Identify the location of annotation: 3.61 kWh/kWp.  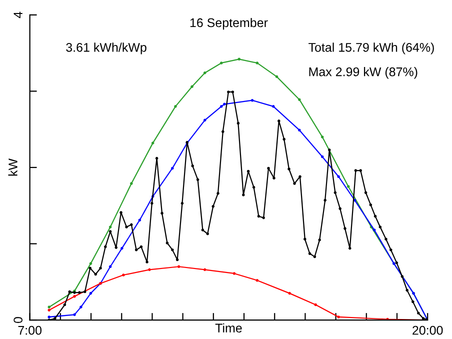
(106, 48).